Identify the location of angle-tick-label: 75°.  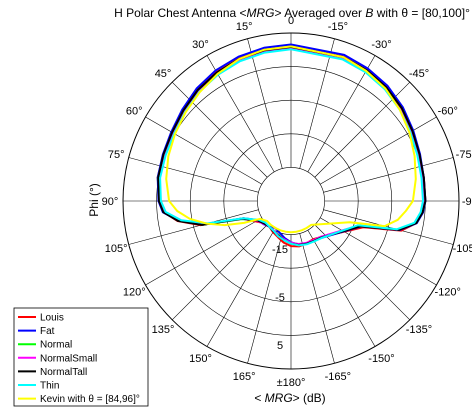
(116, 155).